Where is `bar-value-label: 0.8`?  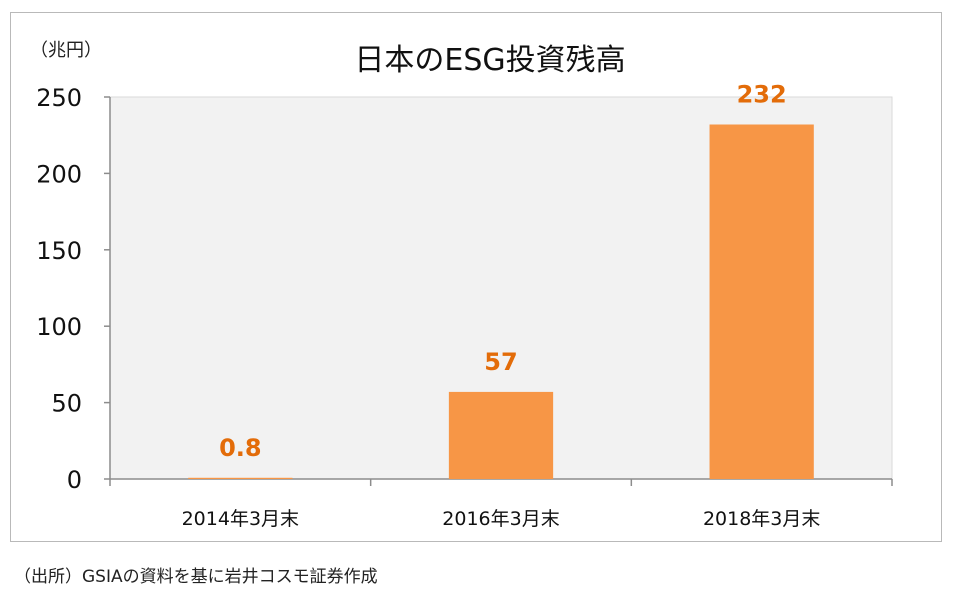
bar-value-label: 0.8 is located at coordinates (240, 448).